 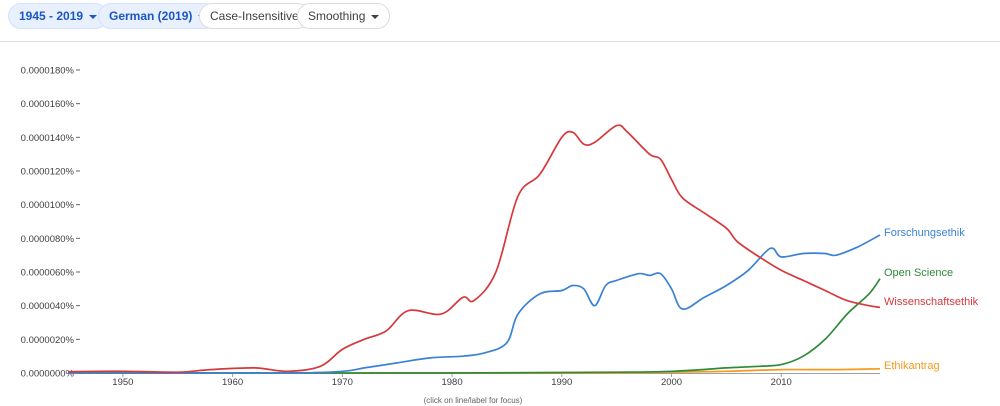 I want to click on label-ethikantrag: Ethikantrag, so click(x=912, y=366).